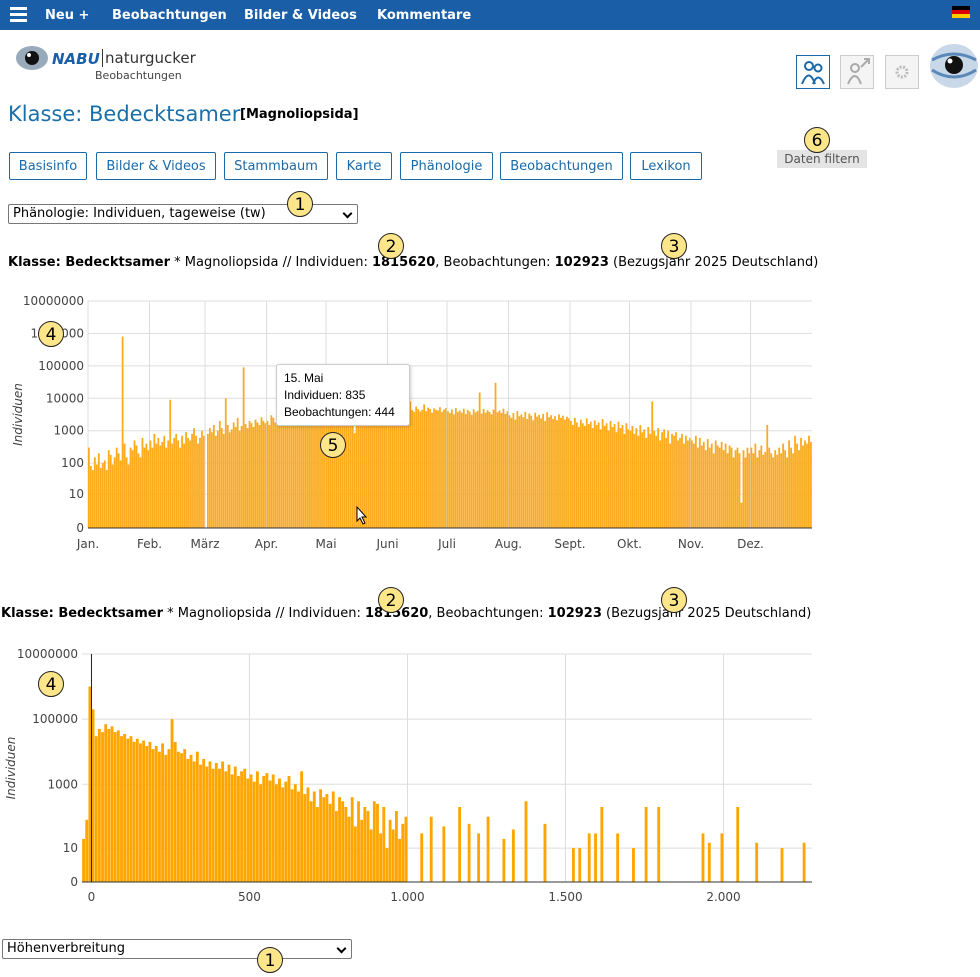 This screenshot has height=977, width=980. I want to click on nav-item: Neu +, so click(67, 15).